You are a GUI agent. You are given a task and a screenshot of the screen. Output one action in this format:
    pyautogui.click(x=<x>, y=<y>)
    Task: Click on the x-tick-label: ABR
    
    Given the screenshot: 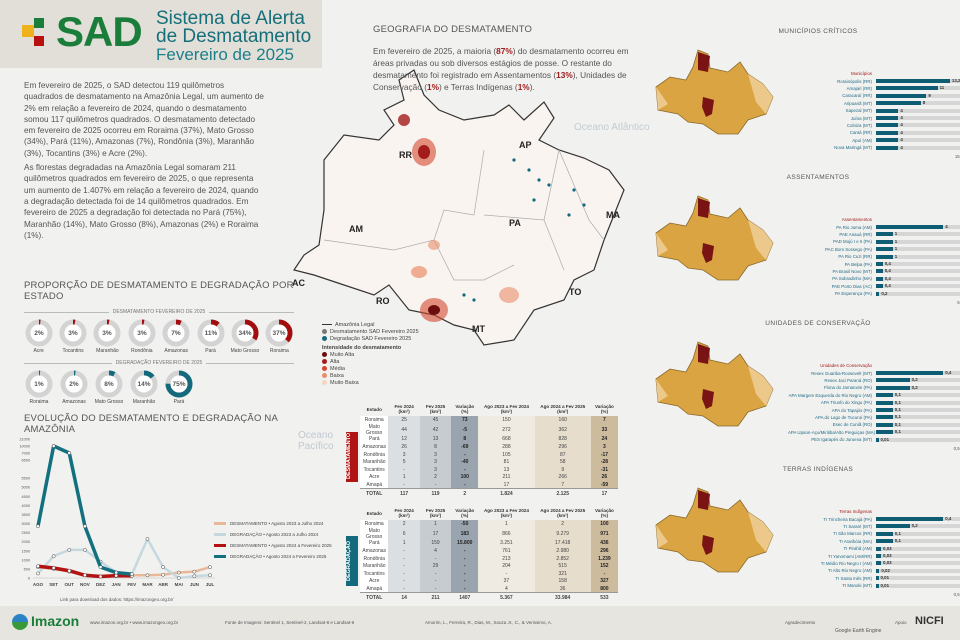 What is the action you would take?
    pyautogui.click(x=163, y=584)
    